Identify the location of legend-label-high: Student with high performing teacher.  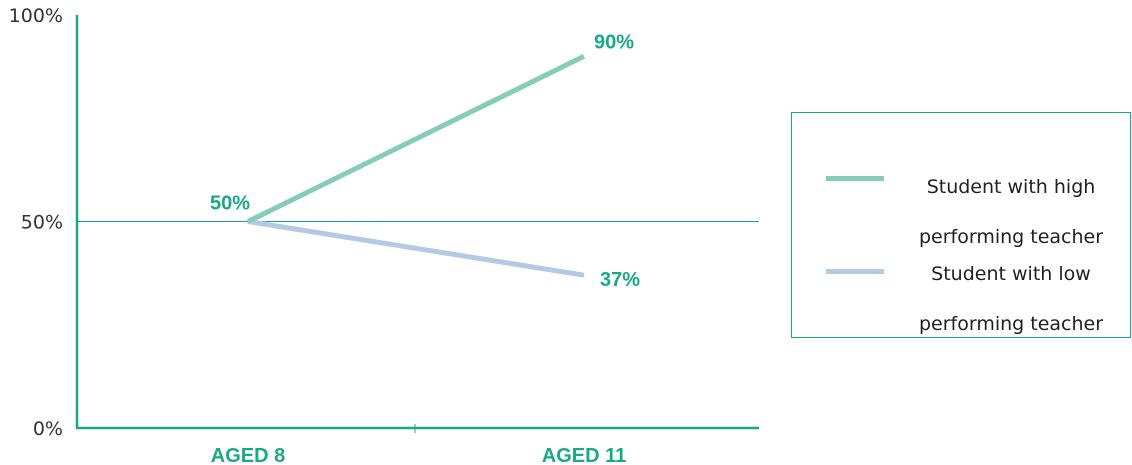
(1011, 212).